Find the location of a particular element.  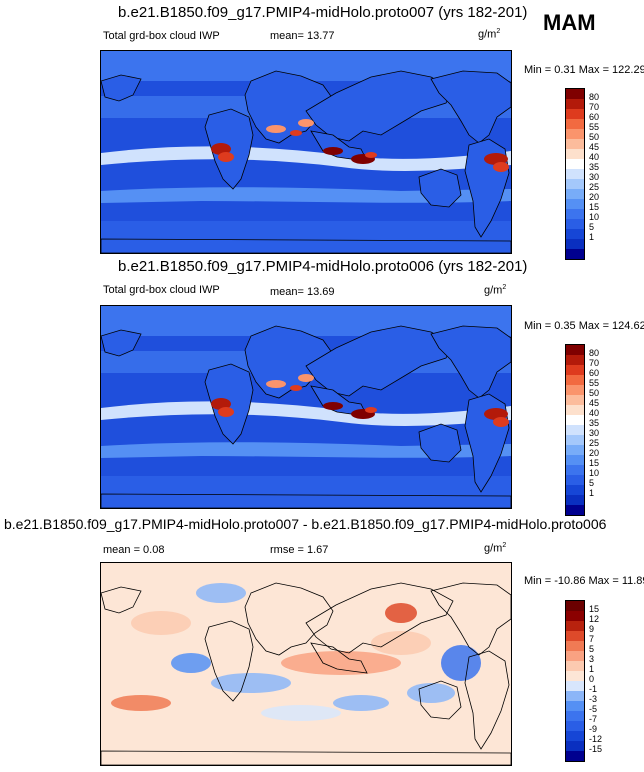

panel-3-colorbar is located at coordinates (575, 681).